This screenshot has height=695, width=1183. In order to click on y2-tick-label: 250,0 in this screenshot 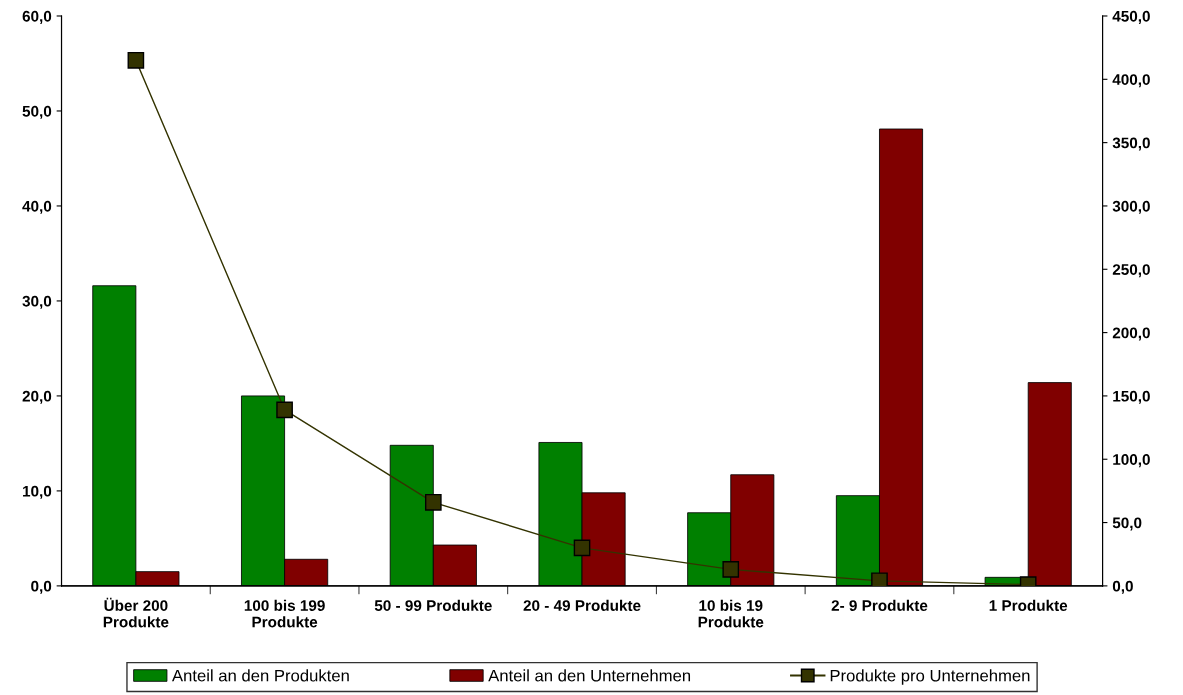, I will do `click(1131, 271)`.